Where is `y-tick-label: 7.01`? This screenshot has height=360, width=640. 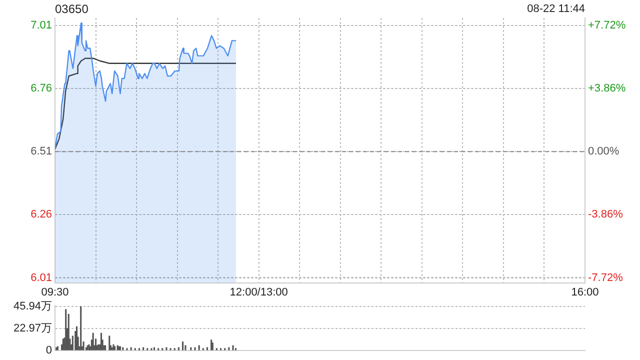
y-tick-label: 7.01 is located at coordinates (41, 26).